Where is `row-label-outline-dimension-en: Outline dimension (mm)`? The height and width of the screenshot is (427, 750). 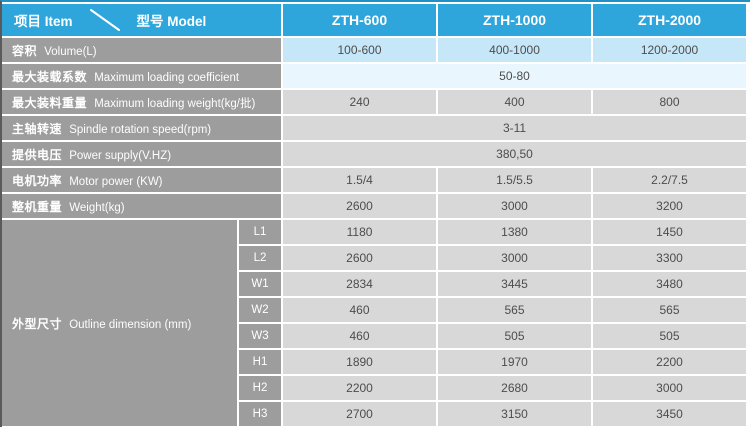 row-label-outline-dimension-en: Outline dimension (mm) is located at coordinates (130, 324).